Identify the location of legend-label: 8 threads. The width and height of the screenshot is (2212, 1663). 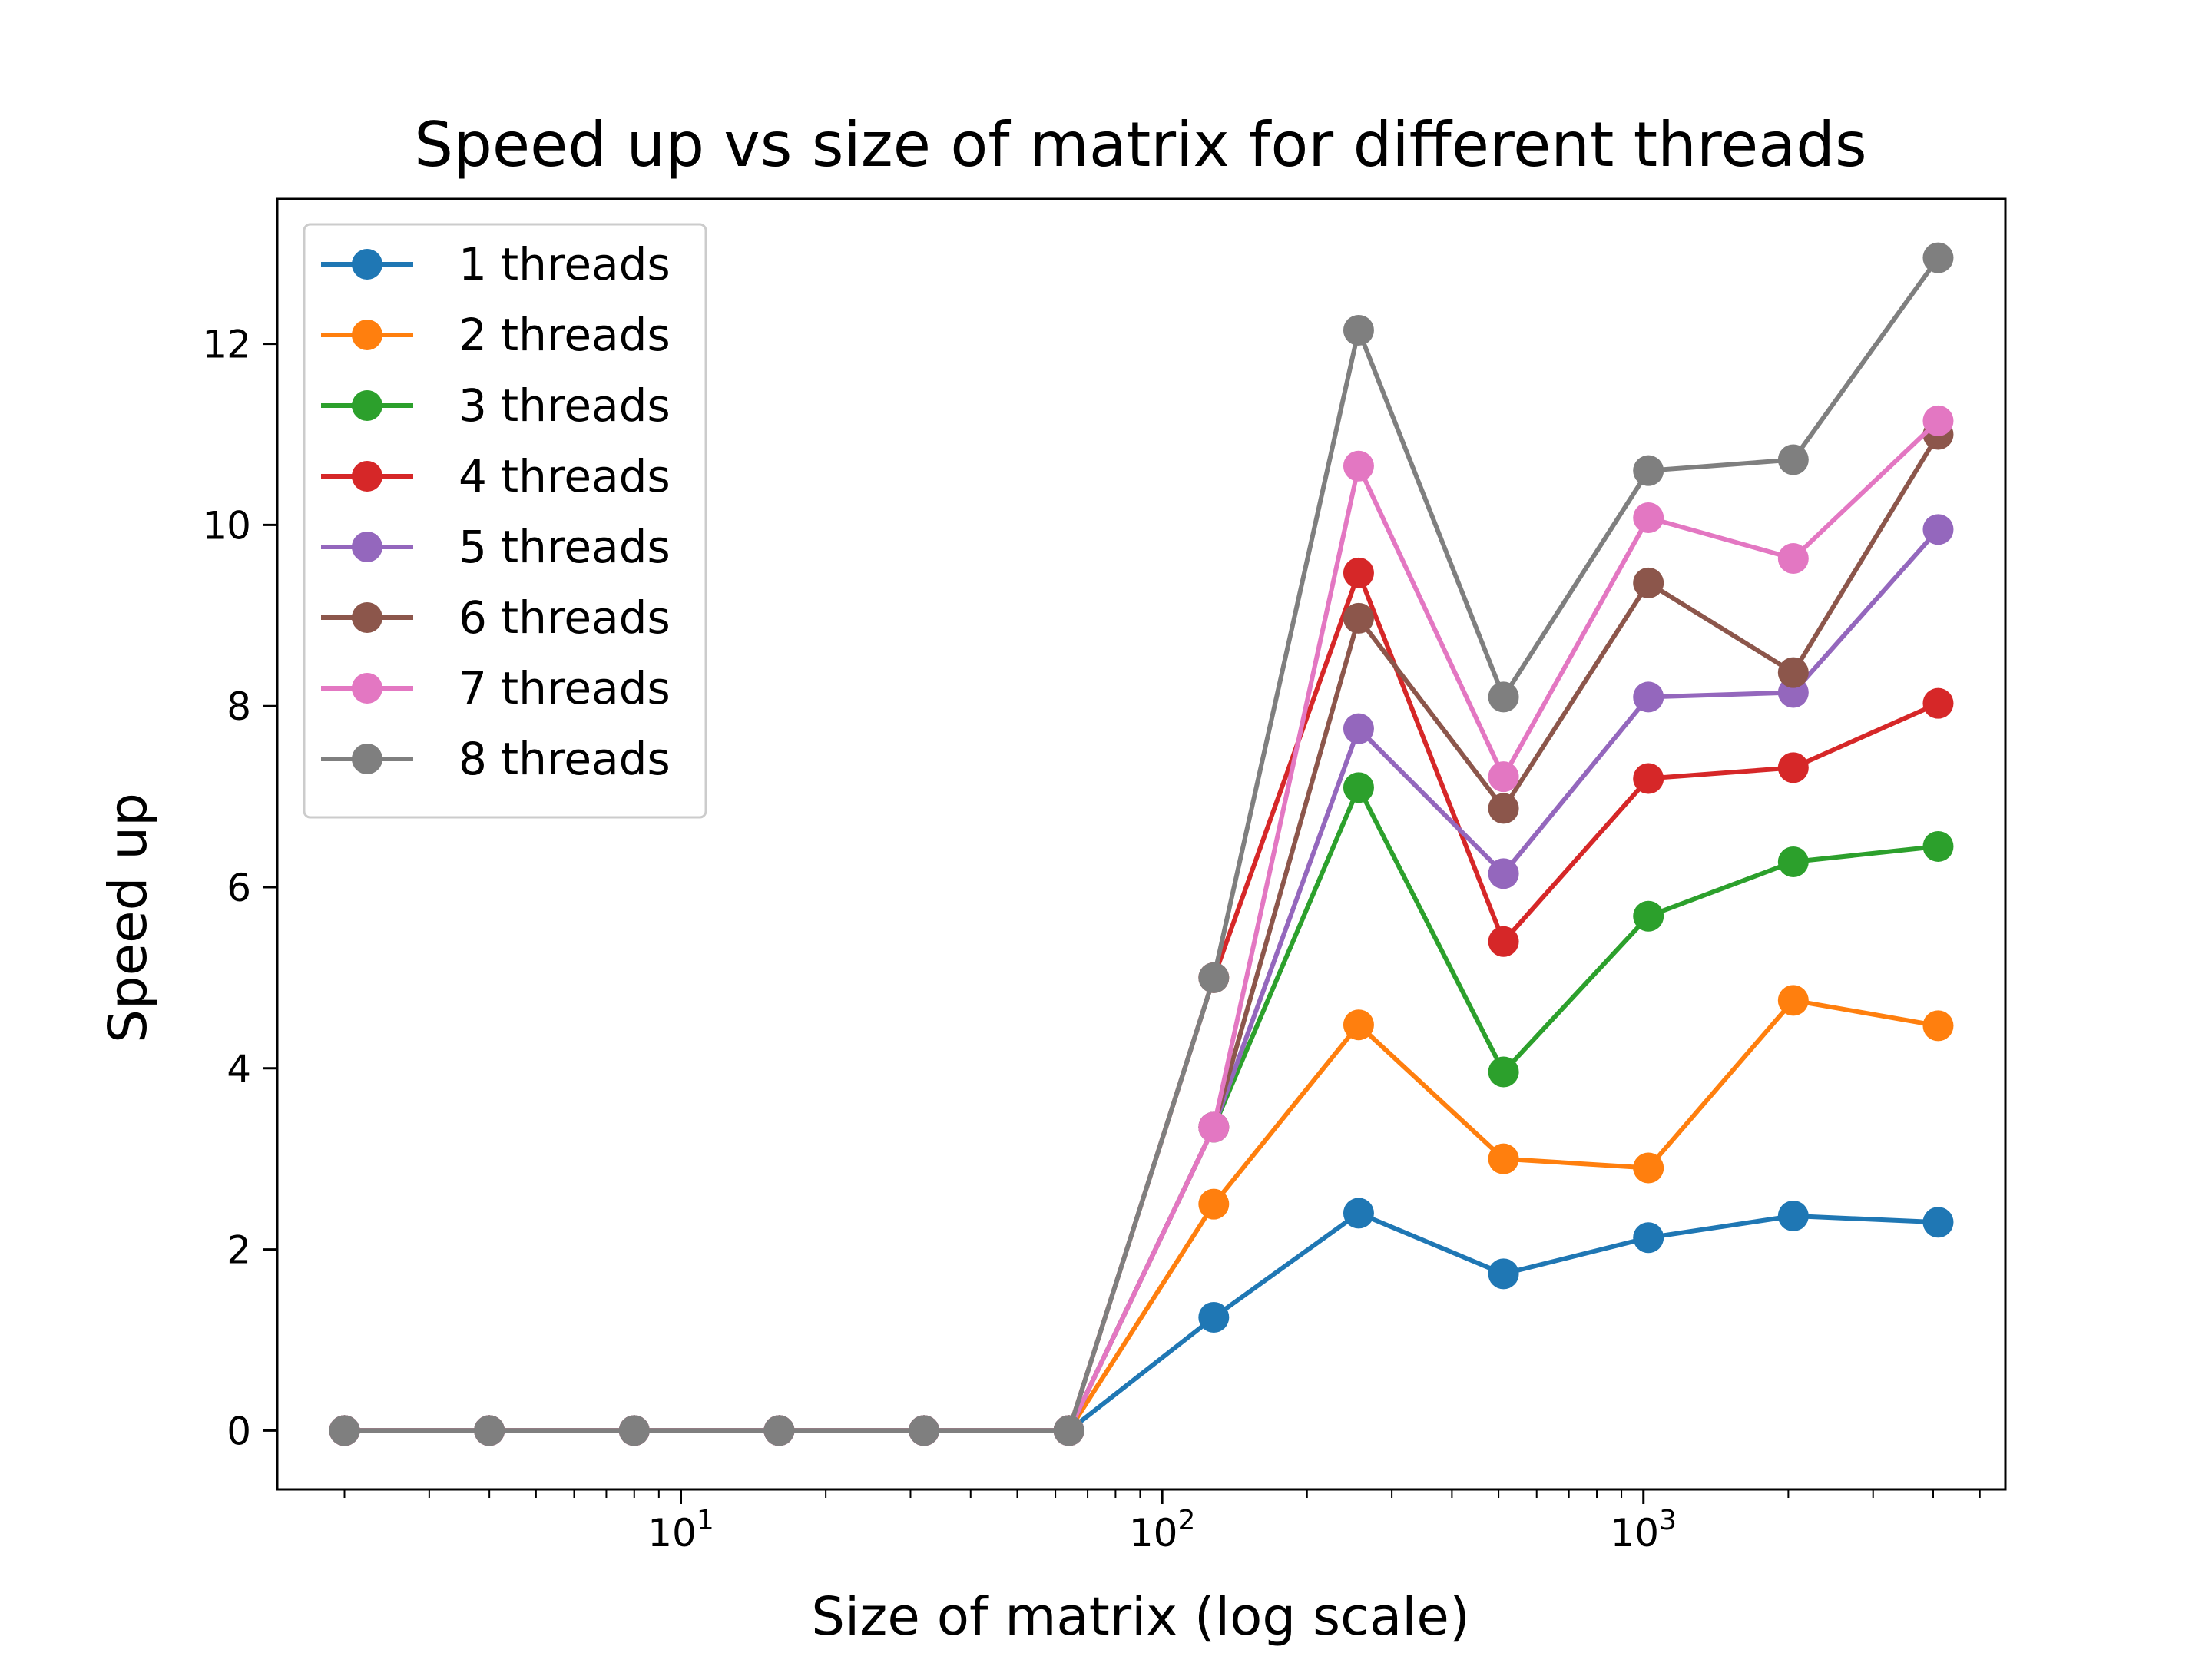
(565, 759).